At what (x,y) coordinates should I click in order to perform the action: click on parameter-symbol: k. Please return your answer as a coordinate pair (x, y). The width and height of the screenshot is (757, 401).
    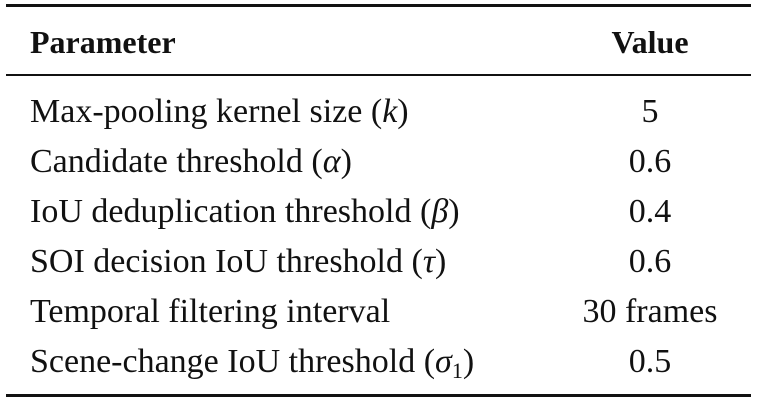
    Looking at the image, I should click on (390, 111).